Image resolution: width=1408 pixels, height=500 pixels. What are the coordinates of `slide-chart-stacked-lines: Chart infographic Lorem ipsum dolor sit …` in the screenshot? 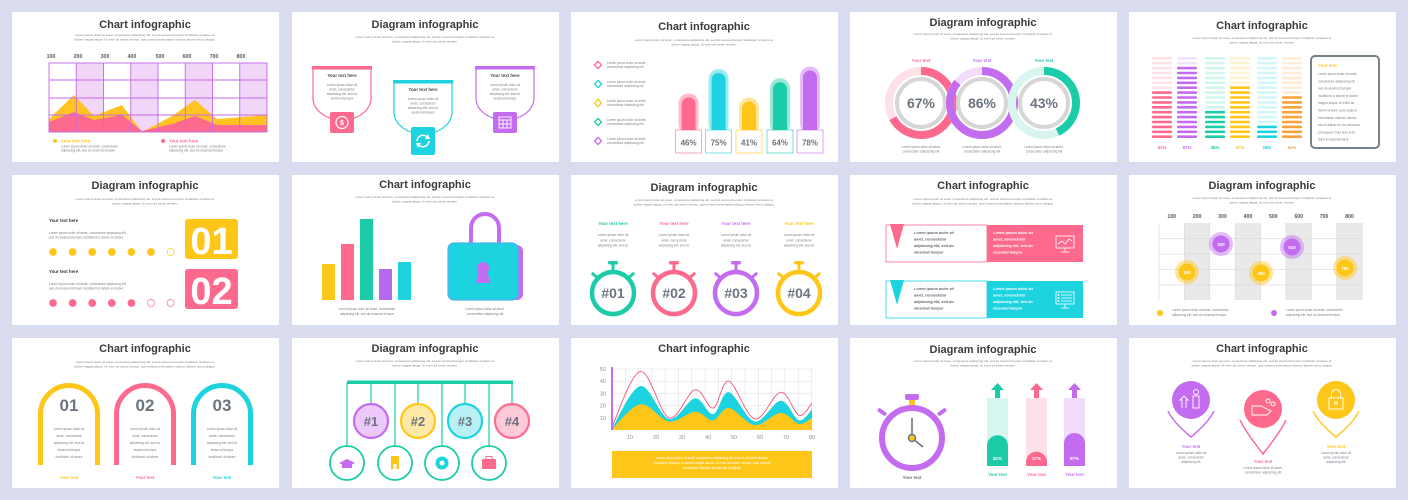 It's located at (1262, 87).